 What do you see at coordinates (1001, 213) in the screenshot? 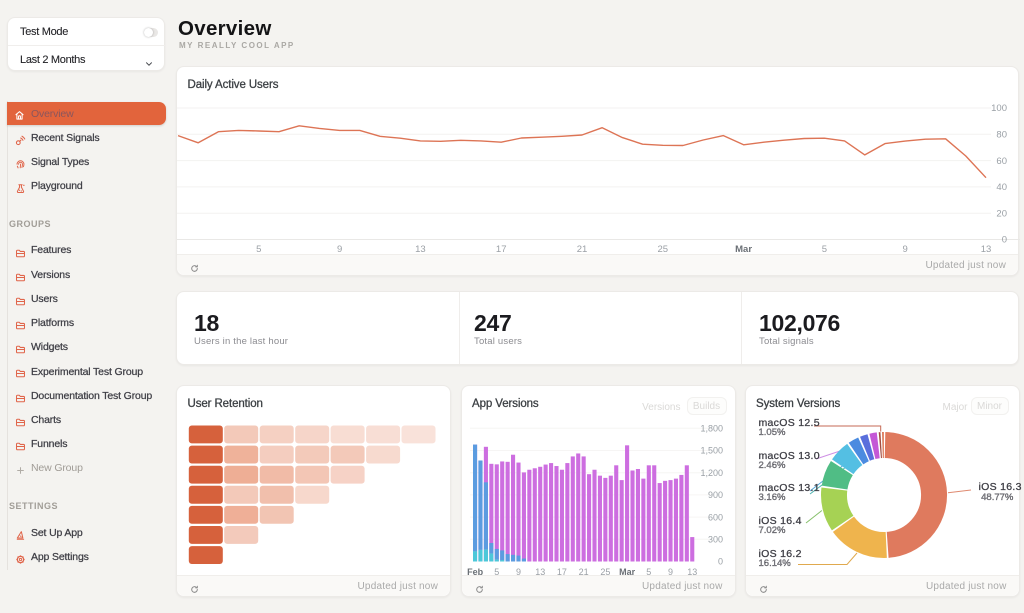
I see `svg-text: 20` at bounding box center [1001, 213].